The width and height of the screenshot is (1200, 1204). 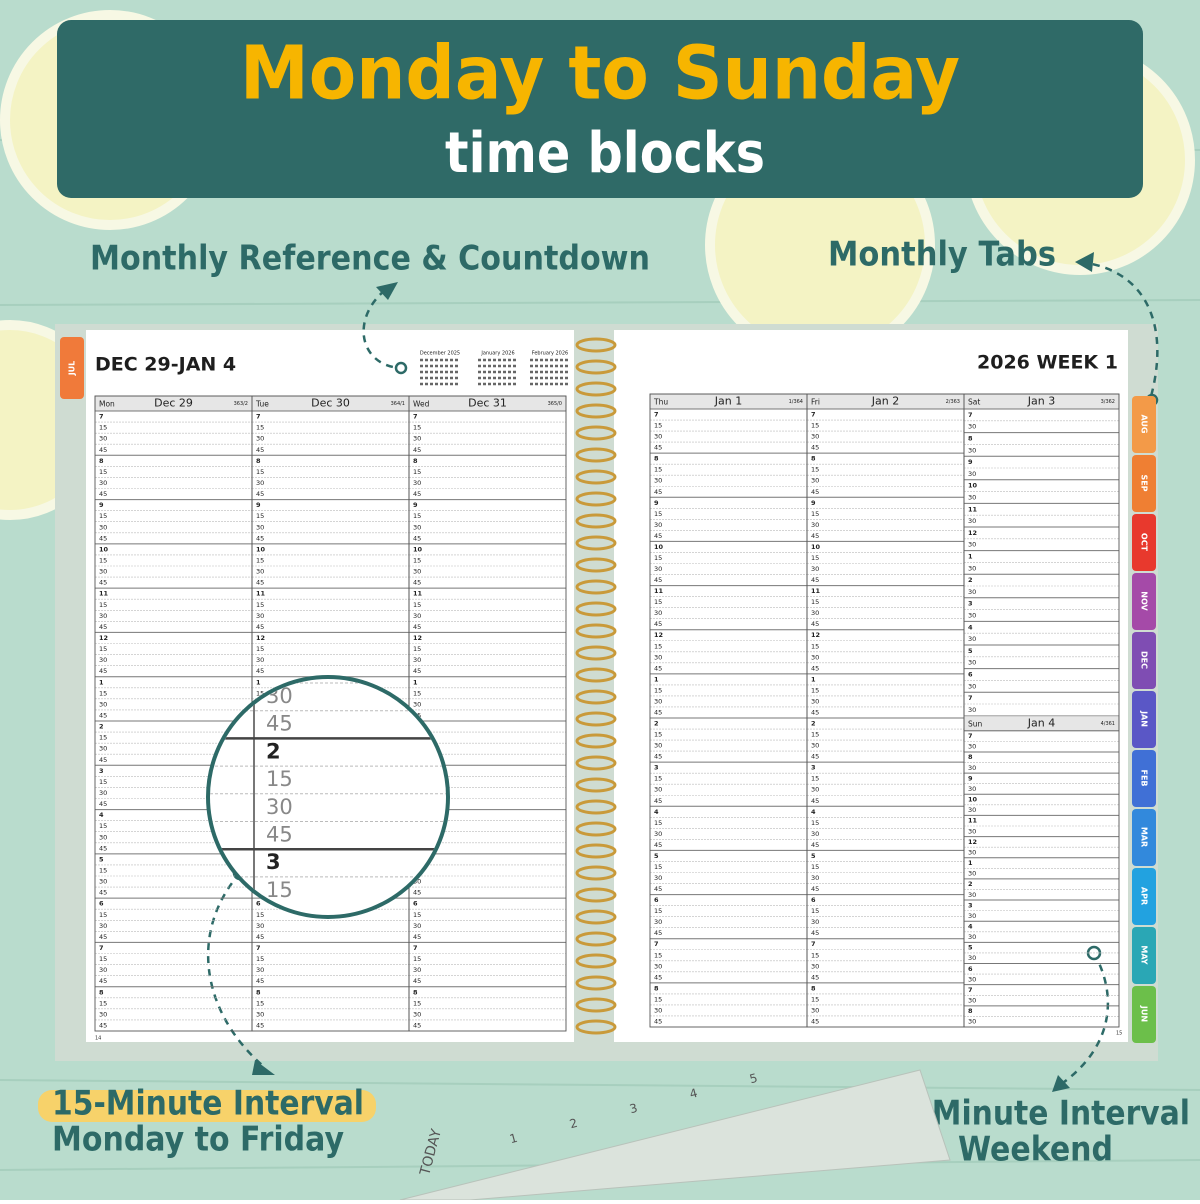 I want to click on ruler-number: 4, so click(x=693, y=1094).